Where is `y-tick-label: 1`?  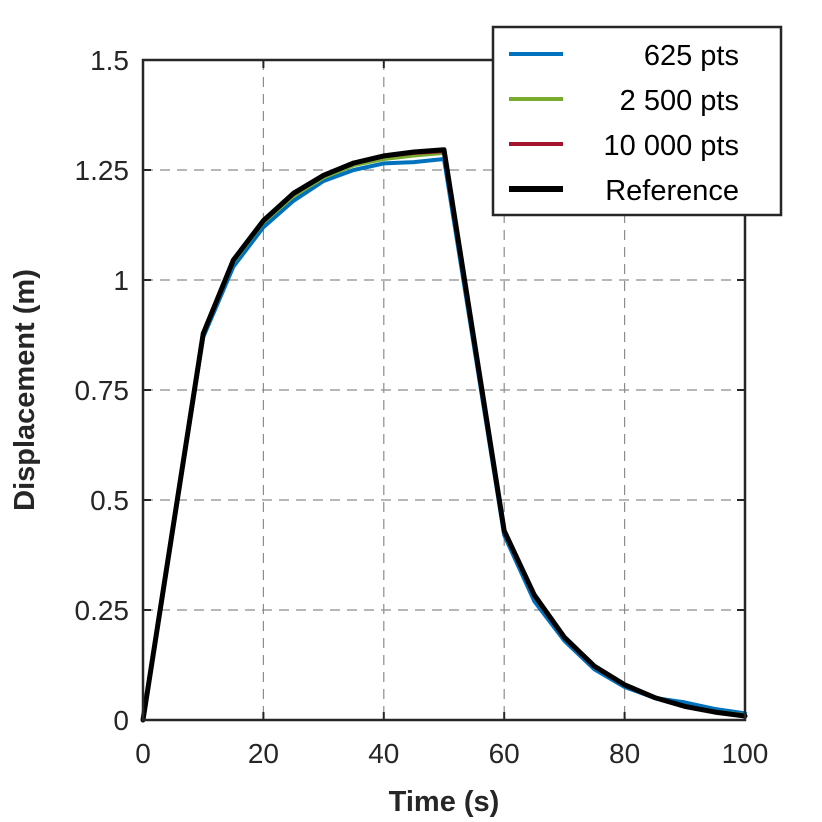 y-tick-label: 1 is located at coordinates (121, 280).